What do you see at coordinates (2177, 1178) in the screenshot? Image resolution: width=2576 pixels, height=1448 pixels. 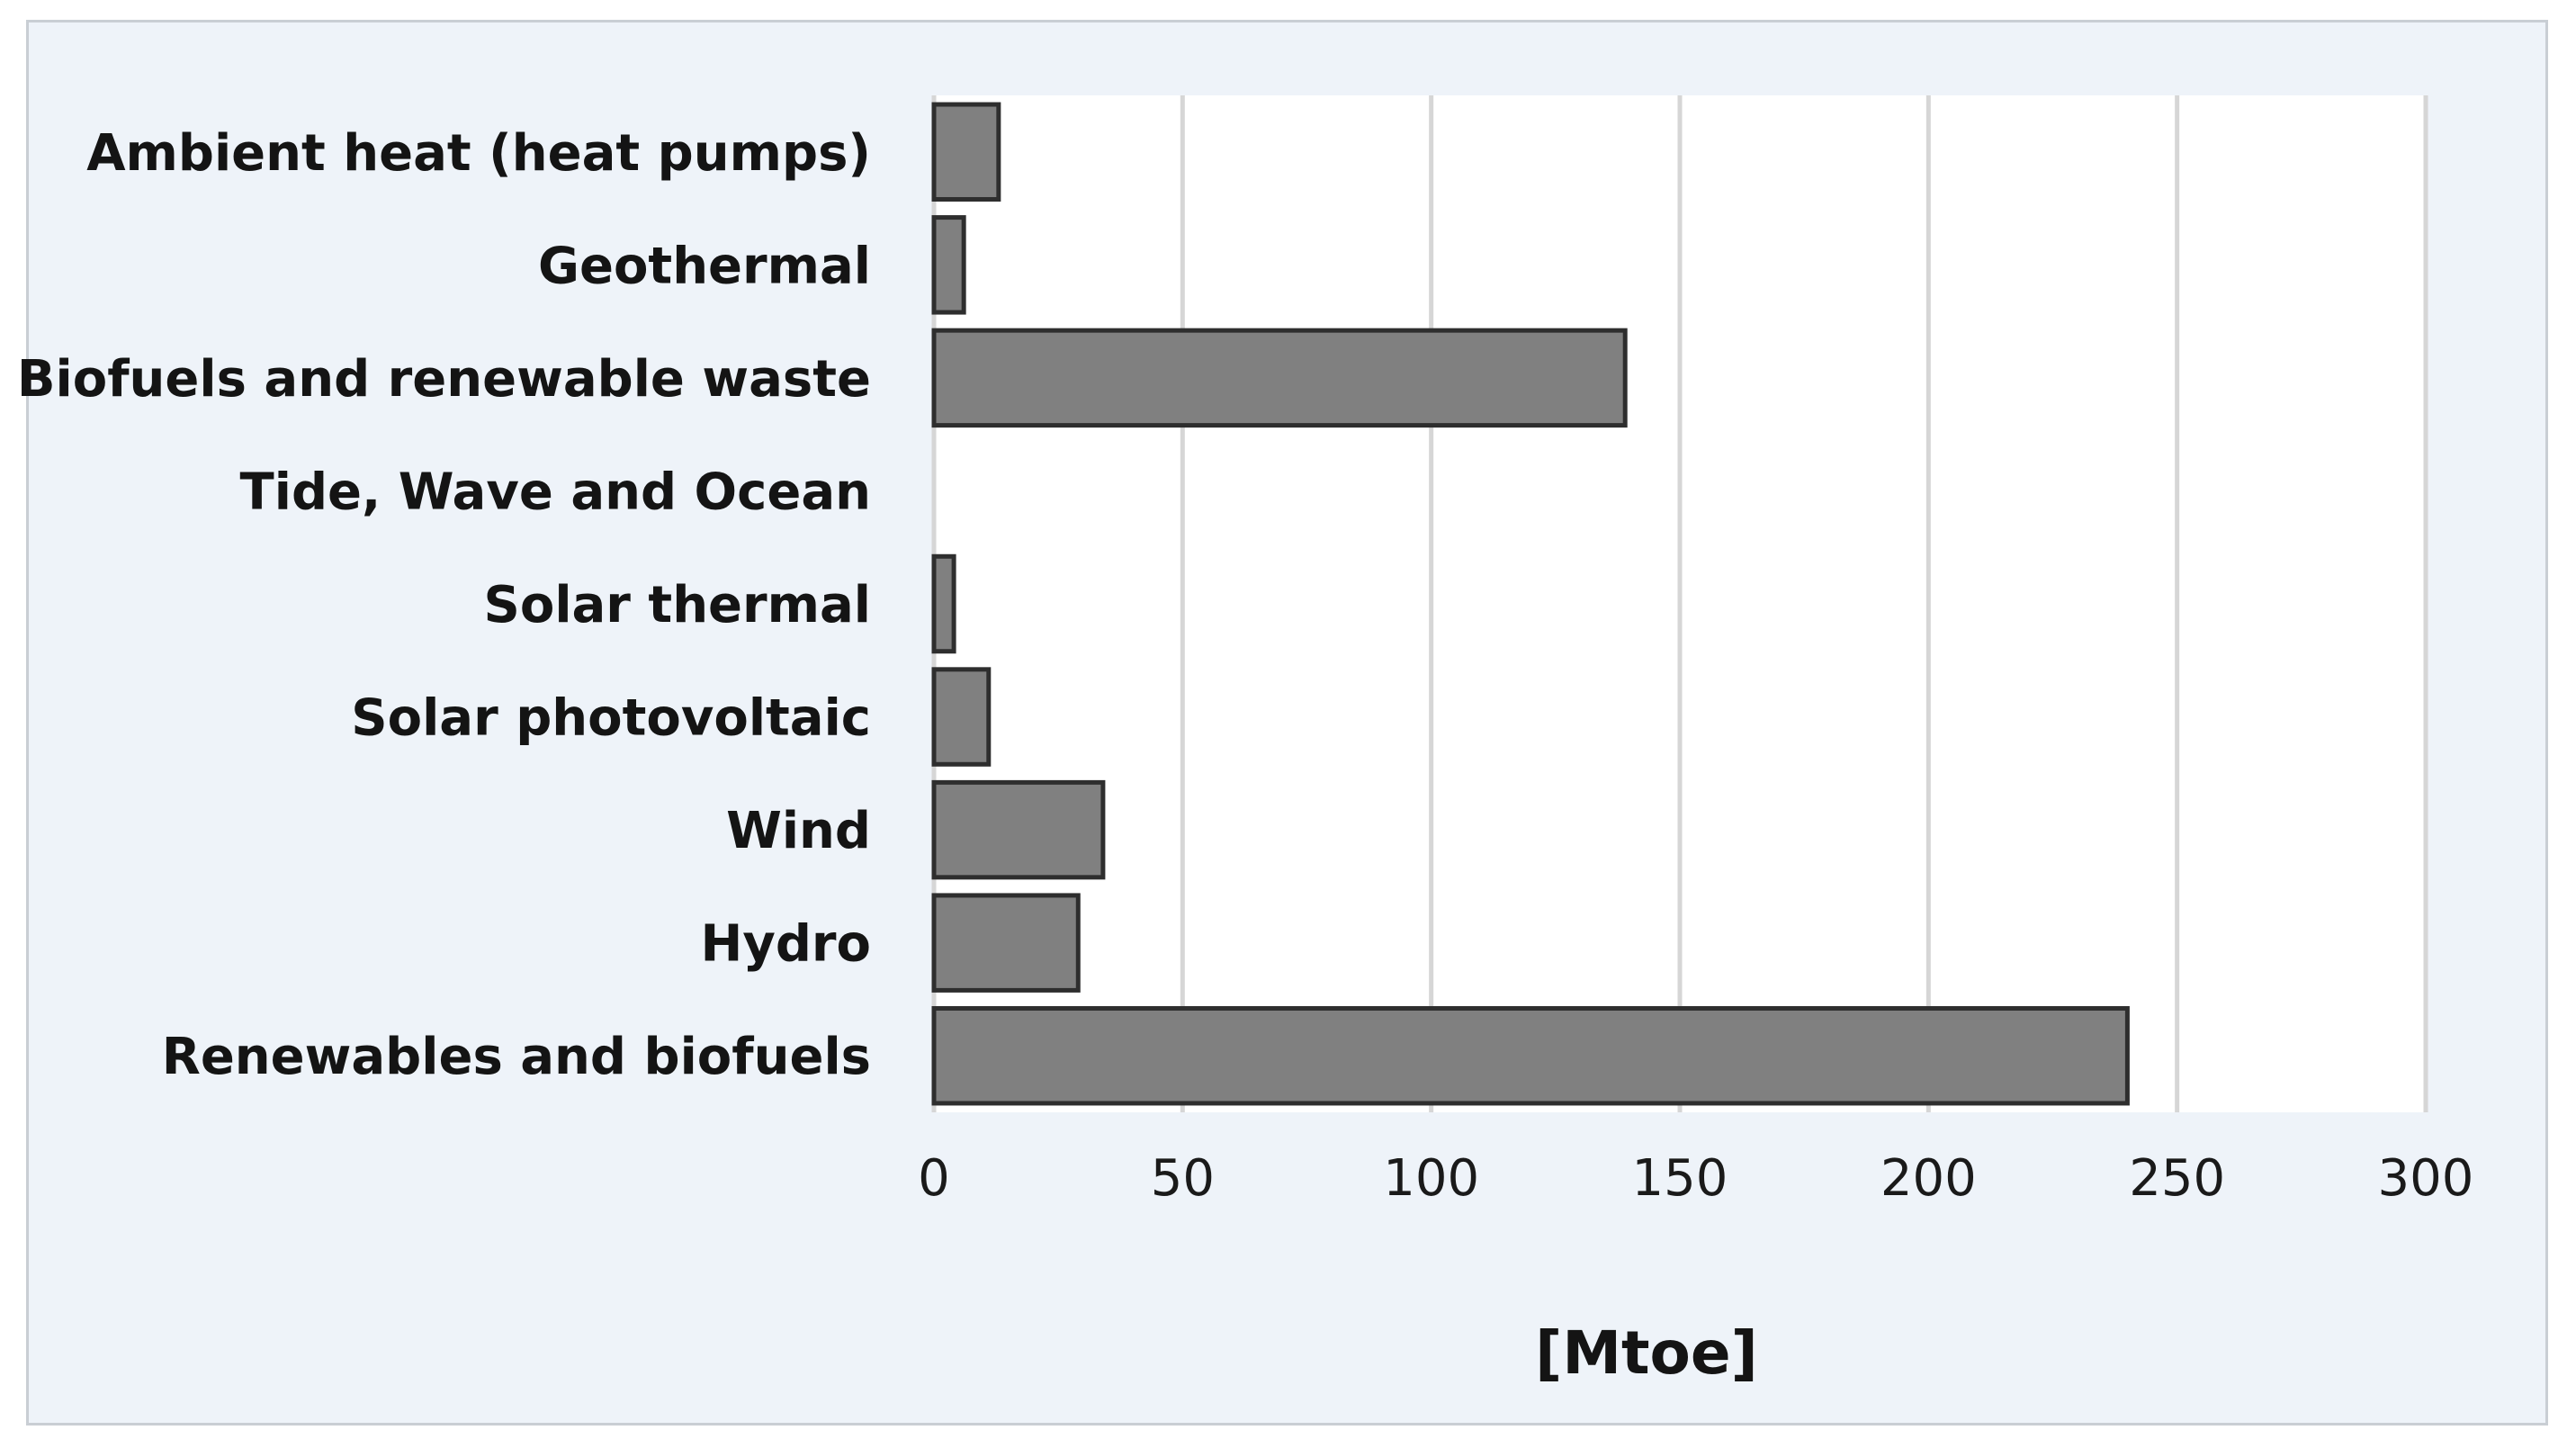 I see `x-tick-label: 250` at bounding box center [2177, 1178].